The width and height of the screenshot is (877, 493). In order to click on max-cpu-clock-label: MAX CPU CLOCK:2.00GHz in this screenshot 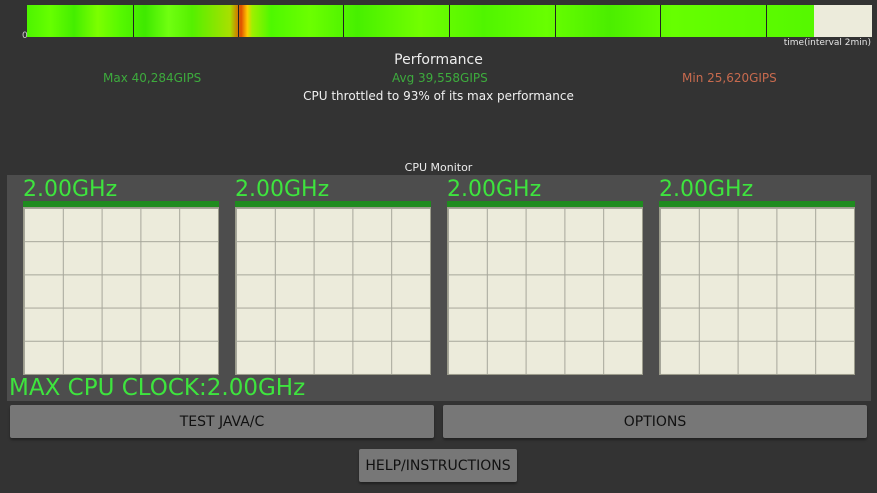, I will do `click(157, 388)`.